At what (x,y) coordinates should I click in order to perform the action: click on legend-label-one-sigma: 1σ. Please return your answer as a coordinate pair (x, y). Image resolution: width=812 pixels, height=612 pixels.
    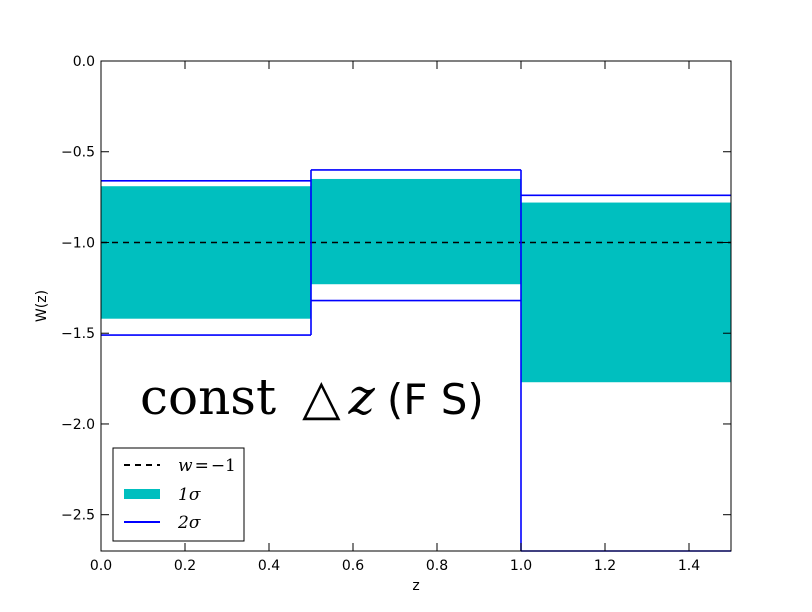
    Looking at the image, I should click on (189, 495).